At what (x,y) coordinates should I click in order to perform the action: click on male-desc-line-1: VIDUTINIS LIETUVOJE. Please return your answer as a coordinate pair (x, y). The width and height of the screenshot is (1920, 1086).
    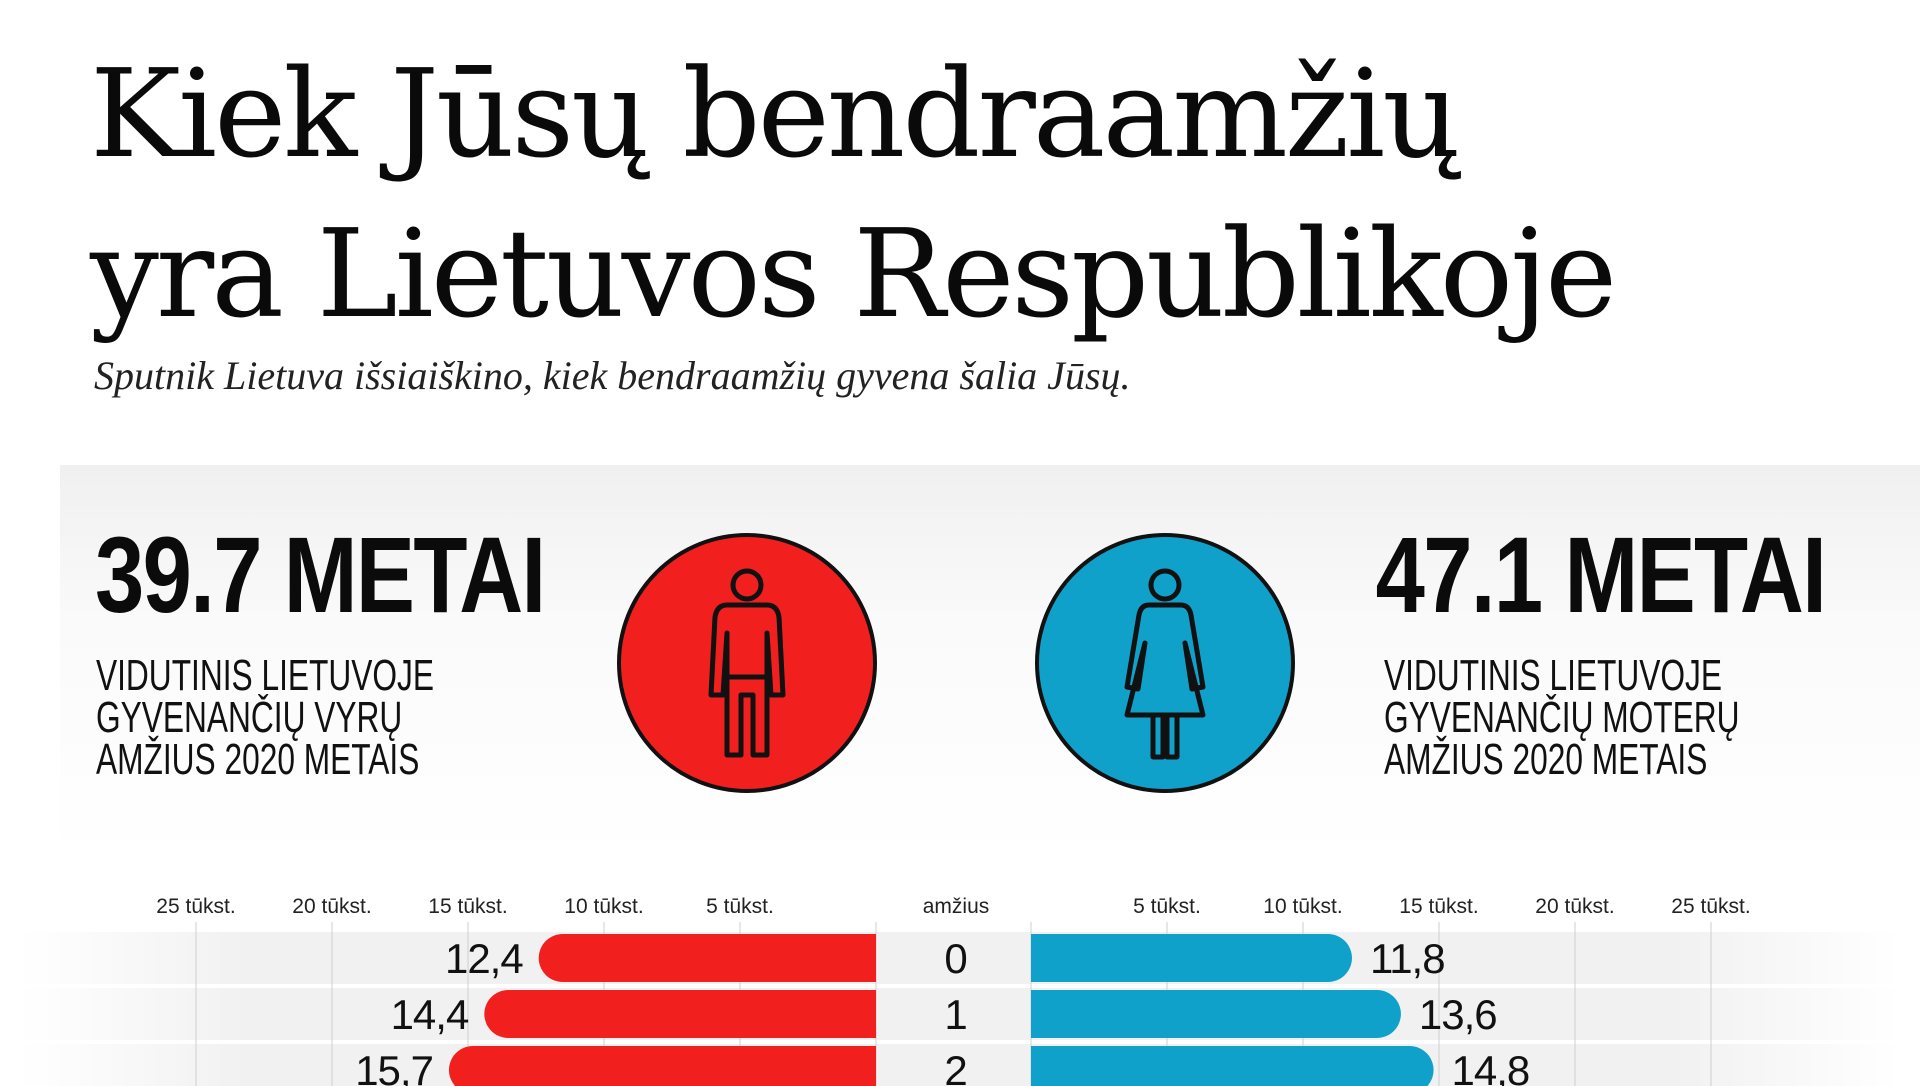
    Looking at the image, I should click on (265, 675).